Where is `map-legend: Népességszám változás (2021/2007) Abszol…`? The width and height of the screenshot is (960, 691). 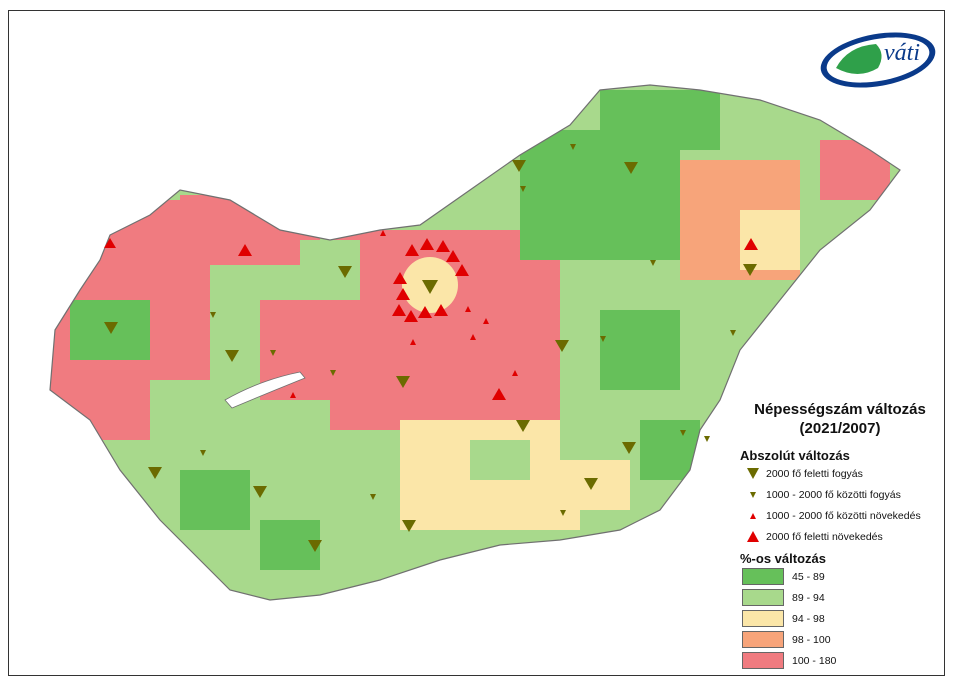 map-legend: Népességszám változás (2021/2007) Abszol… is located at coordinates (840, 535).